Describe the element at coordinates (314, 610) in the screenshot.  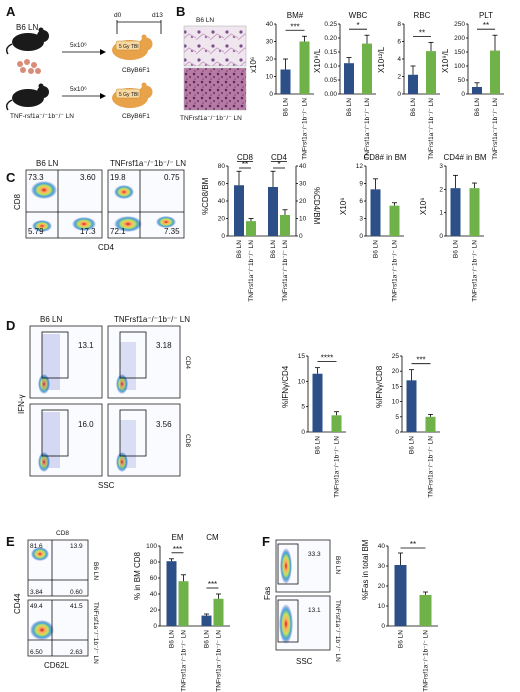
I see `value-f-tnf: 13.1` at that location.